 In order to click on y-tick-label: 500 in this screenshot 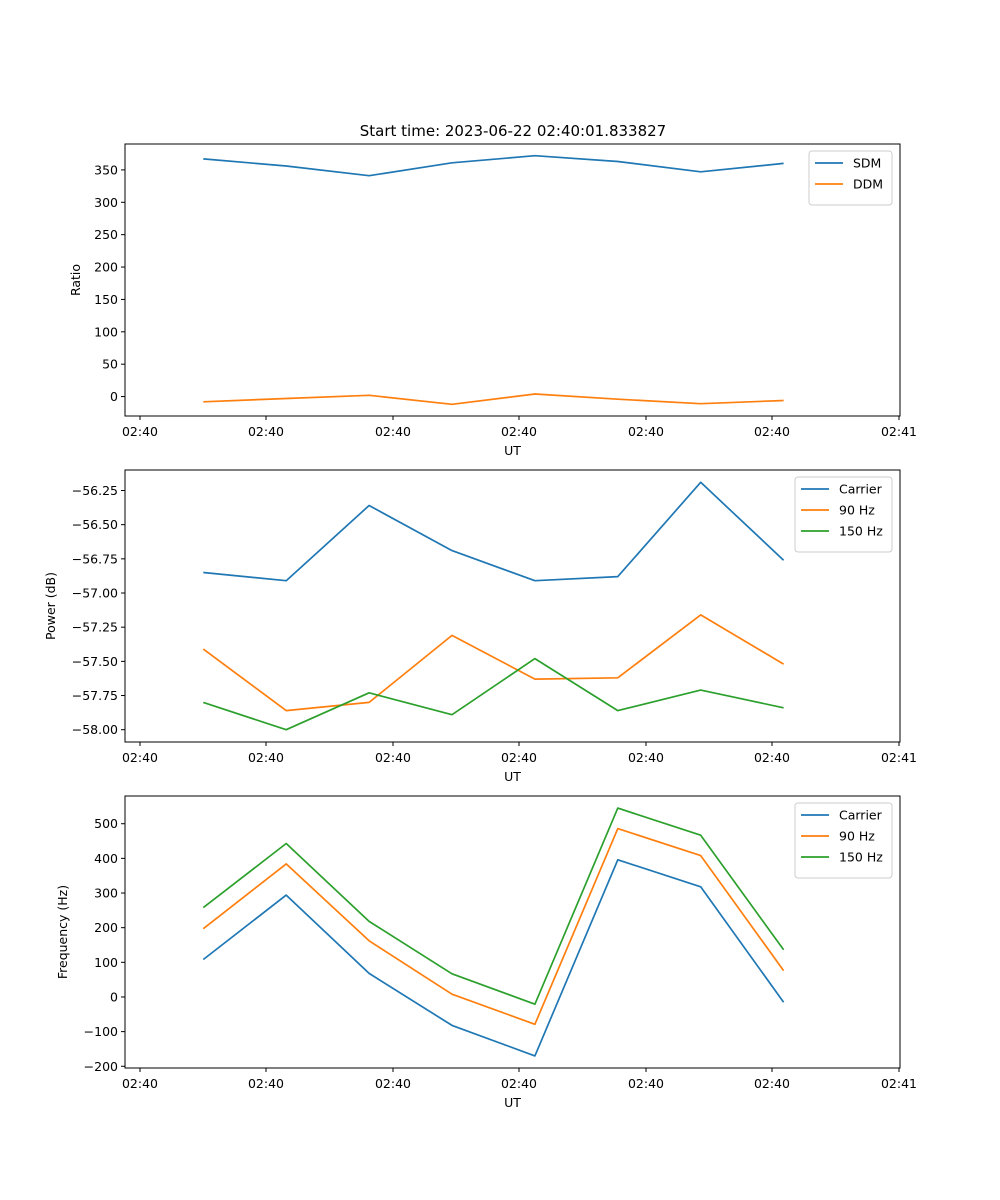, I will do `click(106, 823)`.